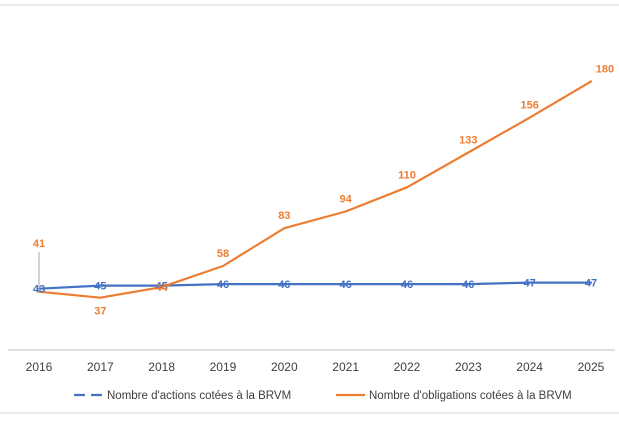 This screenshot has width=619, height=421. Describe the element at coordinates (223, 367) in the screenshot. I see `x-tick-label-2019: 2019` at that location.